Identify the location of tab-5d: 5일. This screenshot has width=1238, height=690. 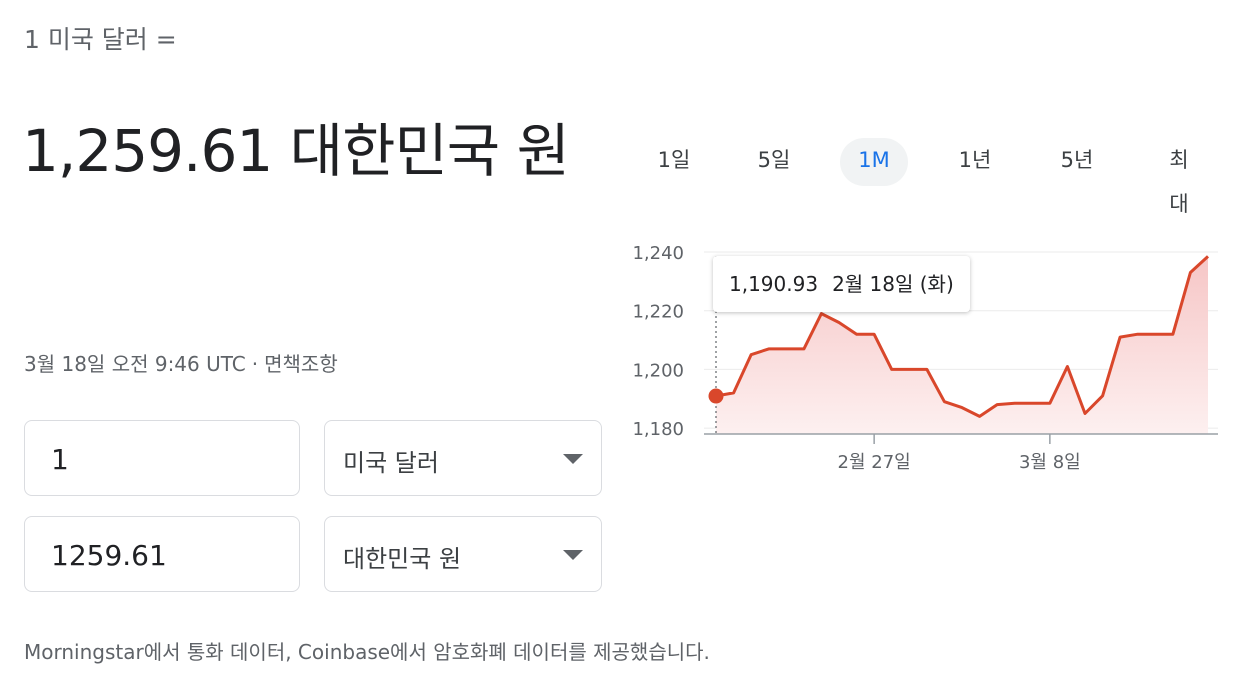
(774, 160).